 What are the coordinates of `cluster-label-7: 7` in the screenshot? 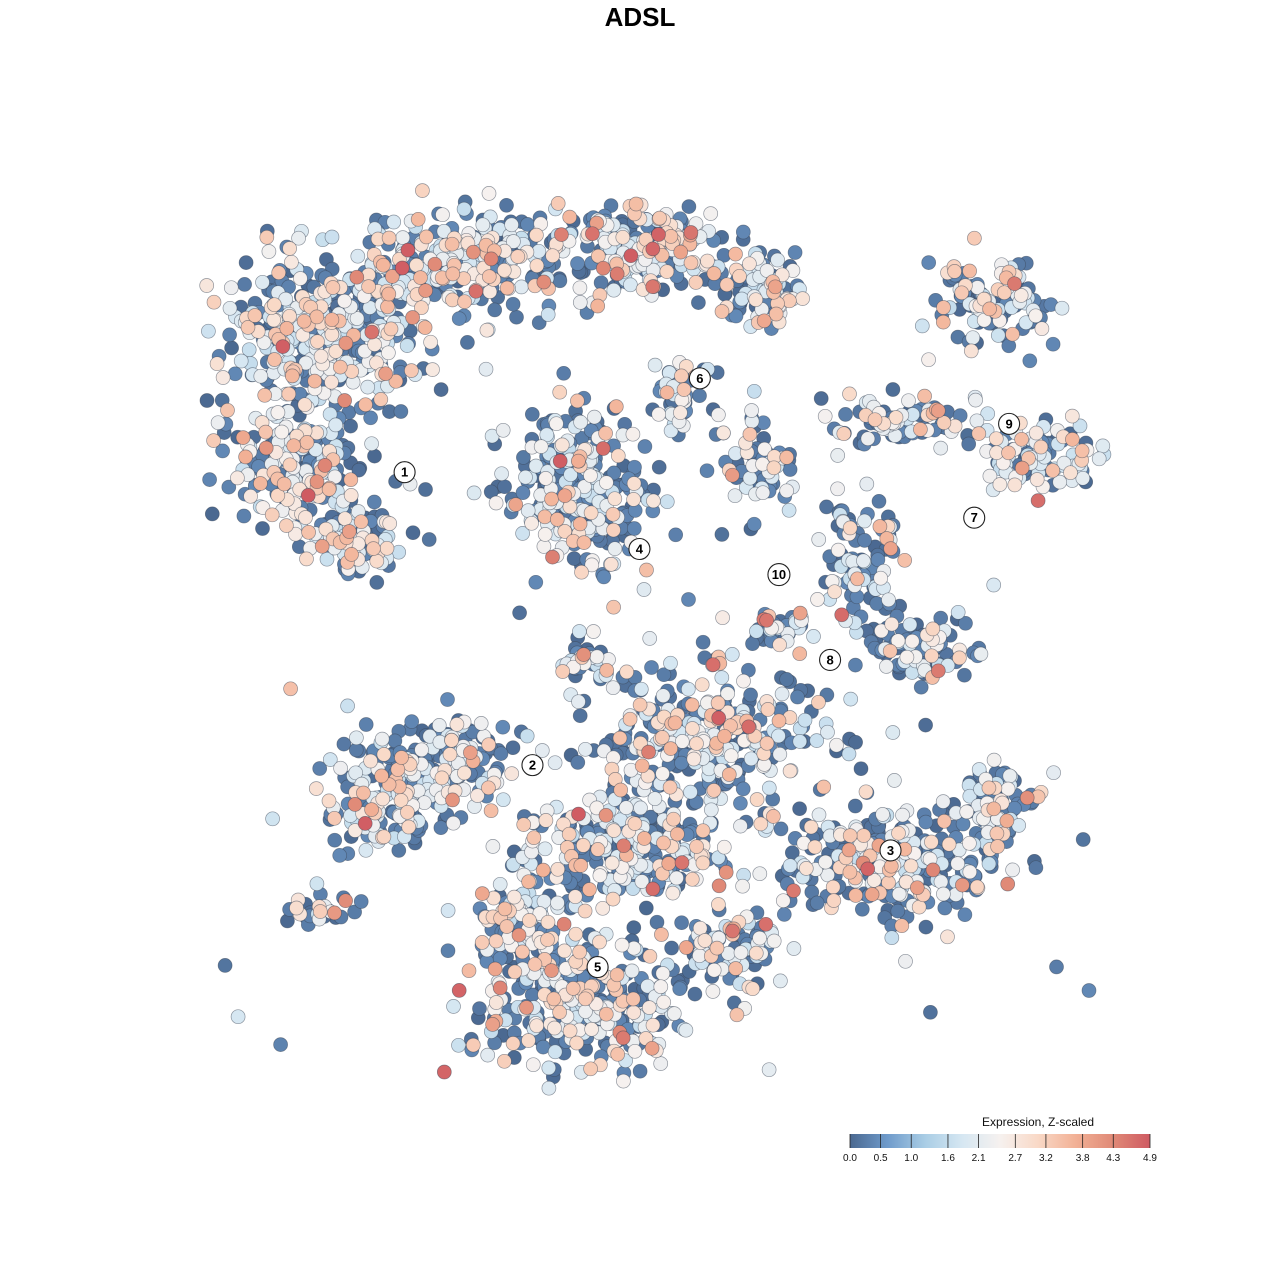 It's located at (974, 517).